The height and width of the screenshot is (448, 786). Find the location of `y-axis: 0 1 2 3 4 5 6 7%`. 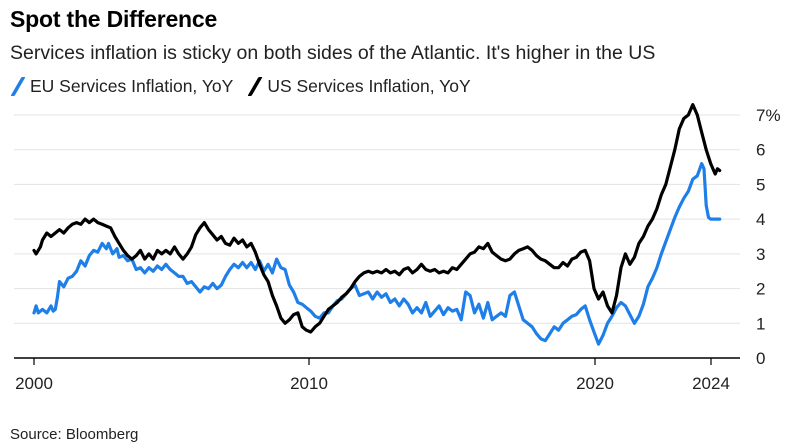

y-axis: 0 1 2 3 4 5 6 7% is located at coordinates (768, 237).